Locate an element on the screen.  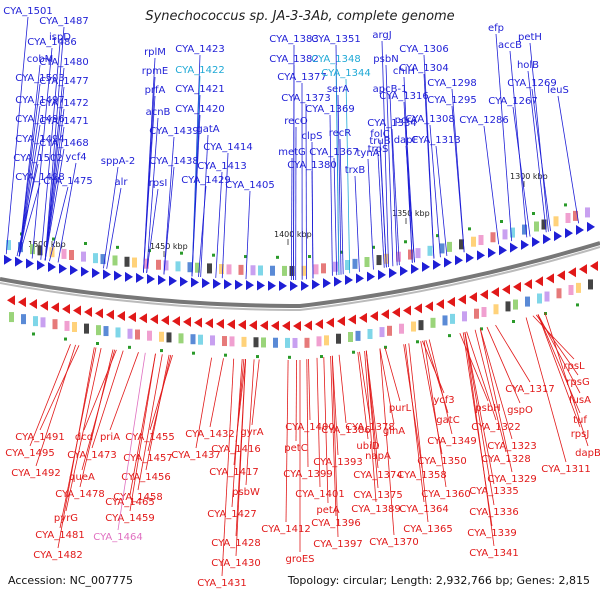
gene-label-forward: recR is located at coordinates (340, 133).